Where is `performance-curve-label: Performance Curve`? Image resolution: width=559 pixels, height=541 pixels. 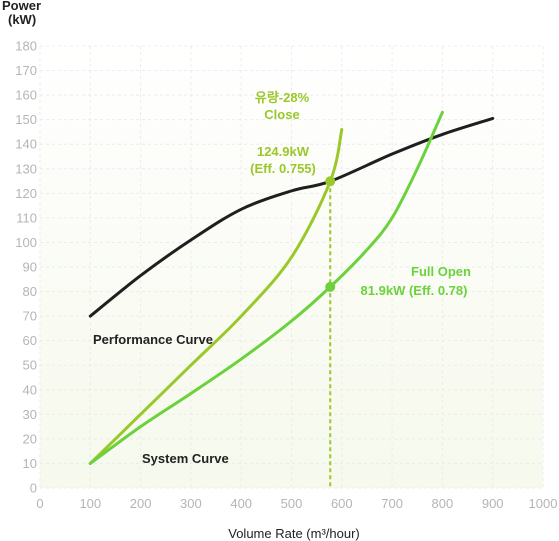 performance-curve-label: Performance Curve is located at coordinates (153, 339).